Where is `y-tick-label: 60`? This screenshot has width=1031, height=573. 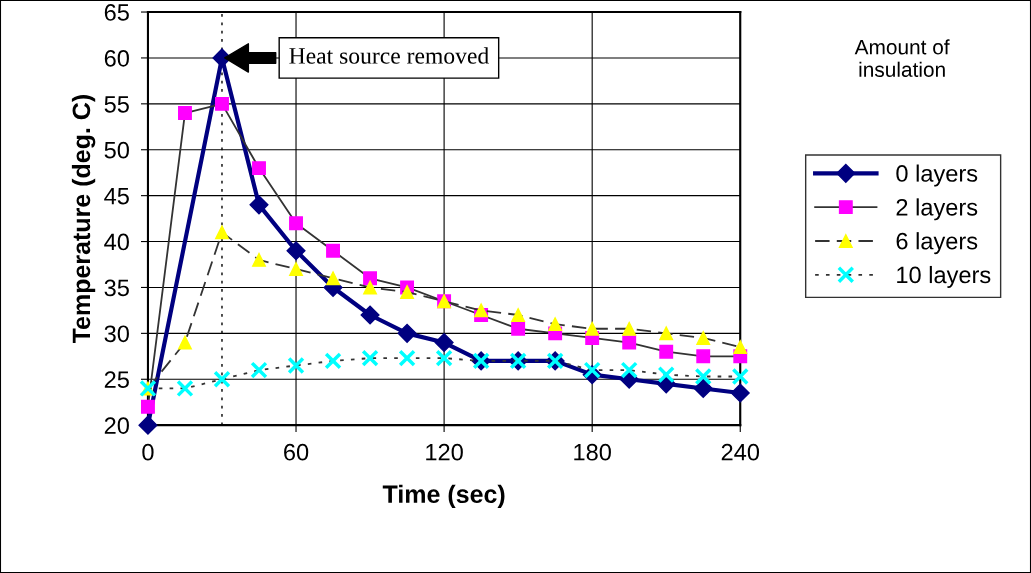
y-tick-label: 60 is located at coordinates (116, 58).